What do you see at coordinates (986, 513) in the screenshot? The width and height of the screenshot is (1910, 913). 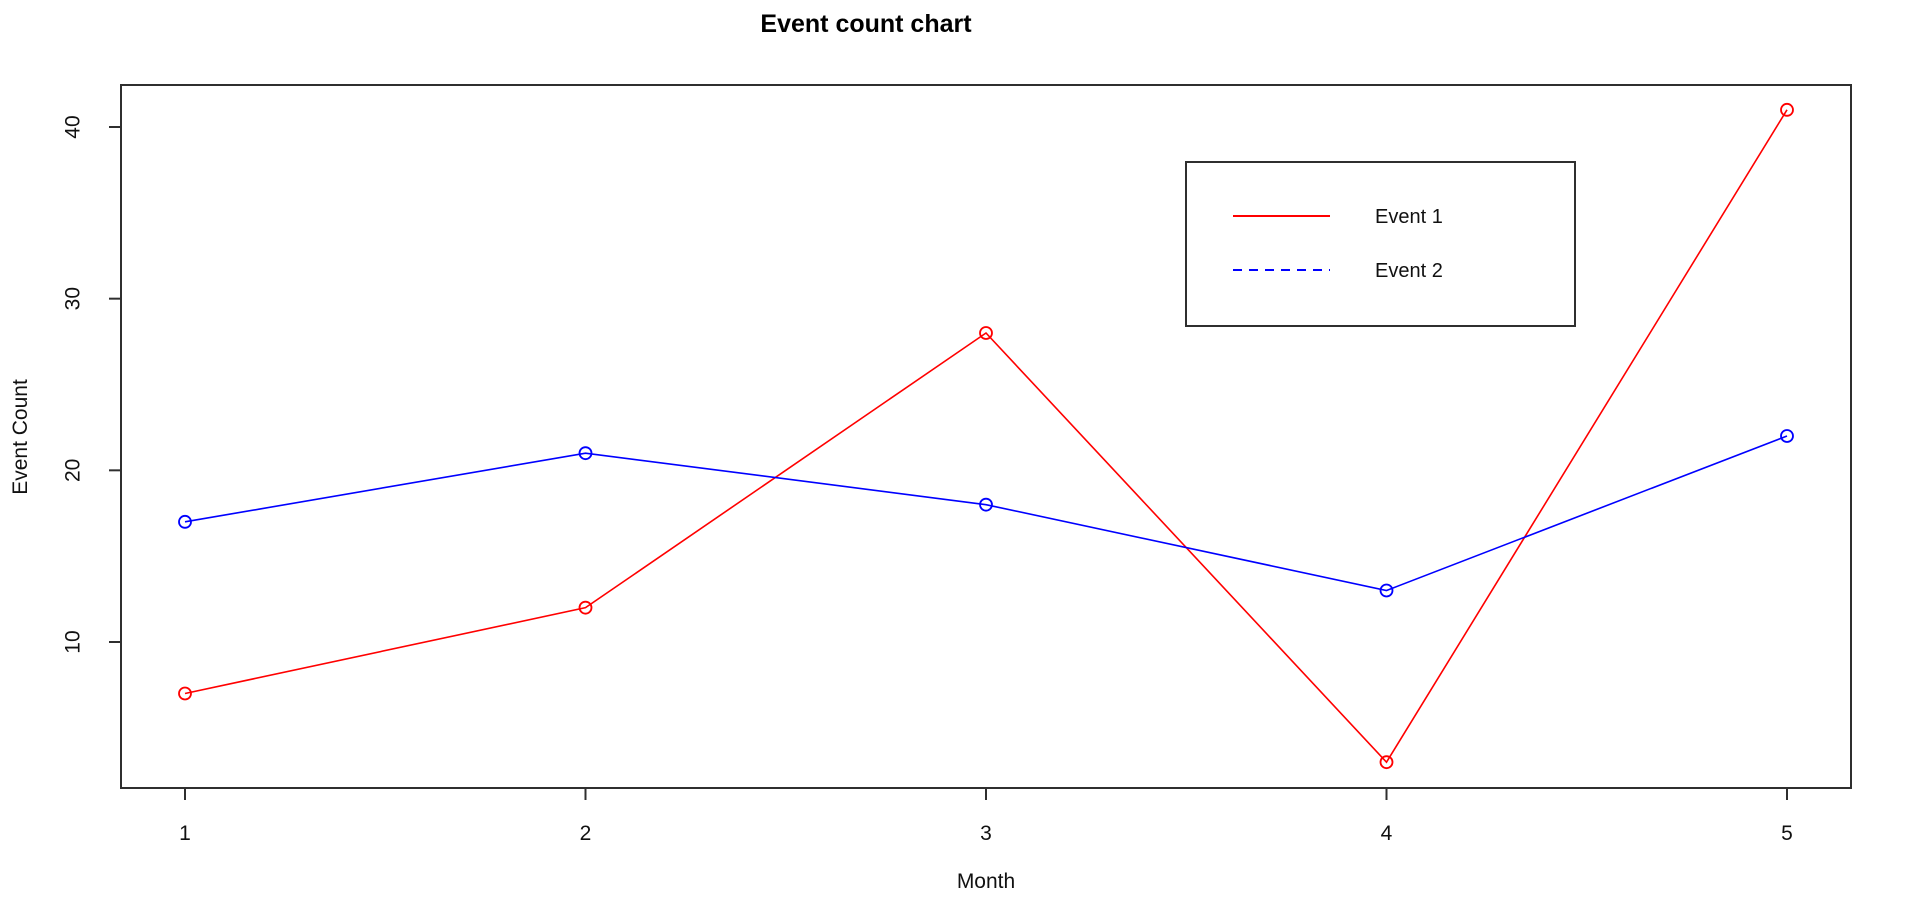 I see `event2-line` at bounding box center [986, 513].